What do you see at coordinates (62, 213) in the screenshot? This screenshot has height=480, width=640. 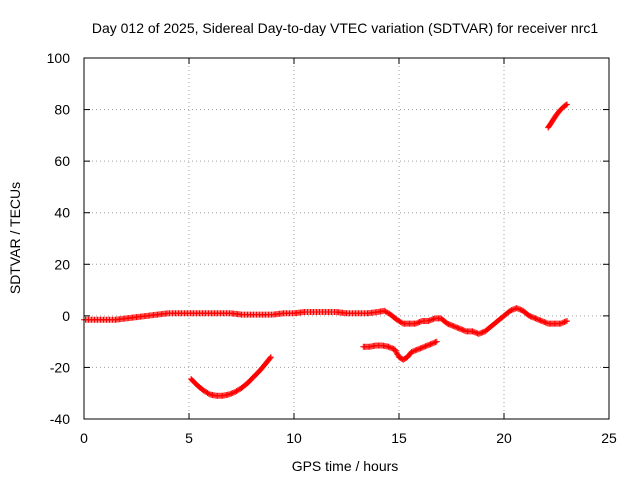 I see `y-tick-label: 40` at bounding box center [62, 213].